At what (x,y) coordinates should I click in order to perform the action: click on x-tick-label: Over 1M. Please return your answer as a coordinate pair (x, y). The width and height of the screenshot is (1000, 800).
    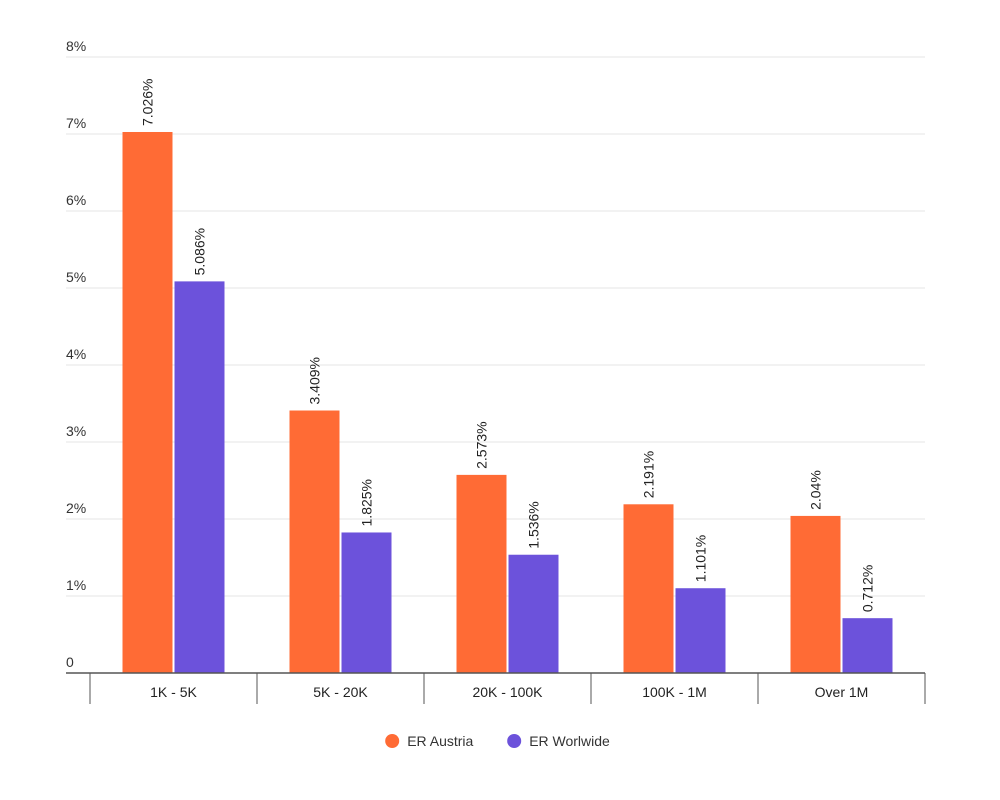
    Looking at the image, I should click on (842, 692).